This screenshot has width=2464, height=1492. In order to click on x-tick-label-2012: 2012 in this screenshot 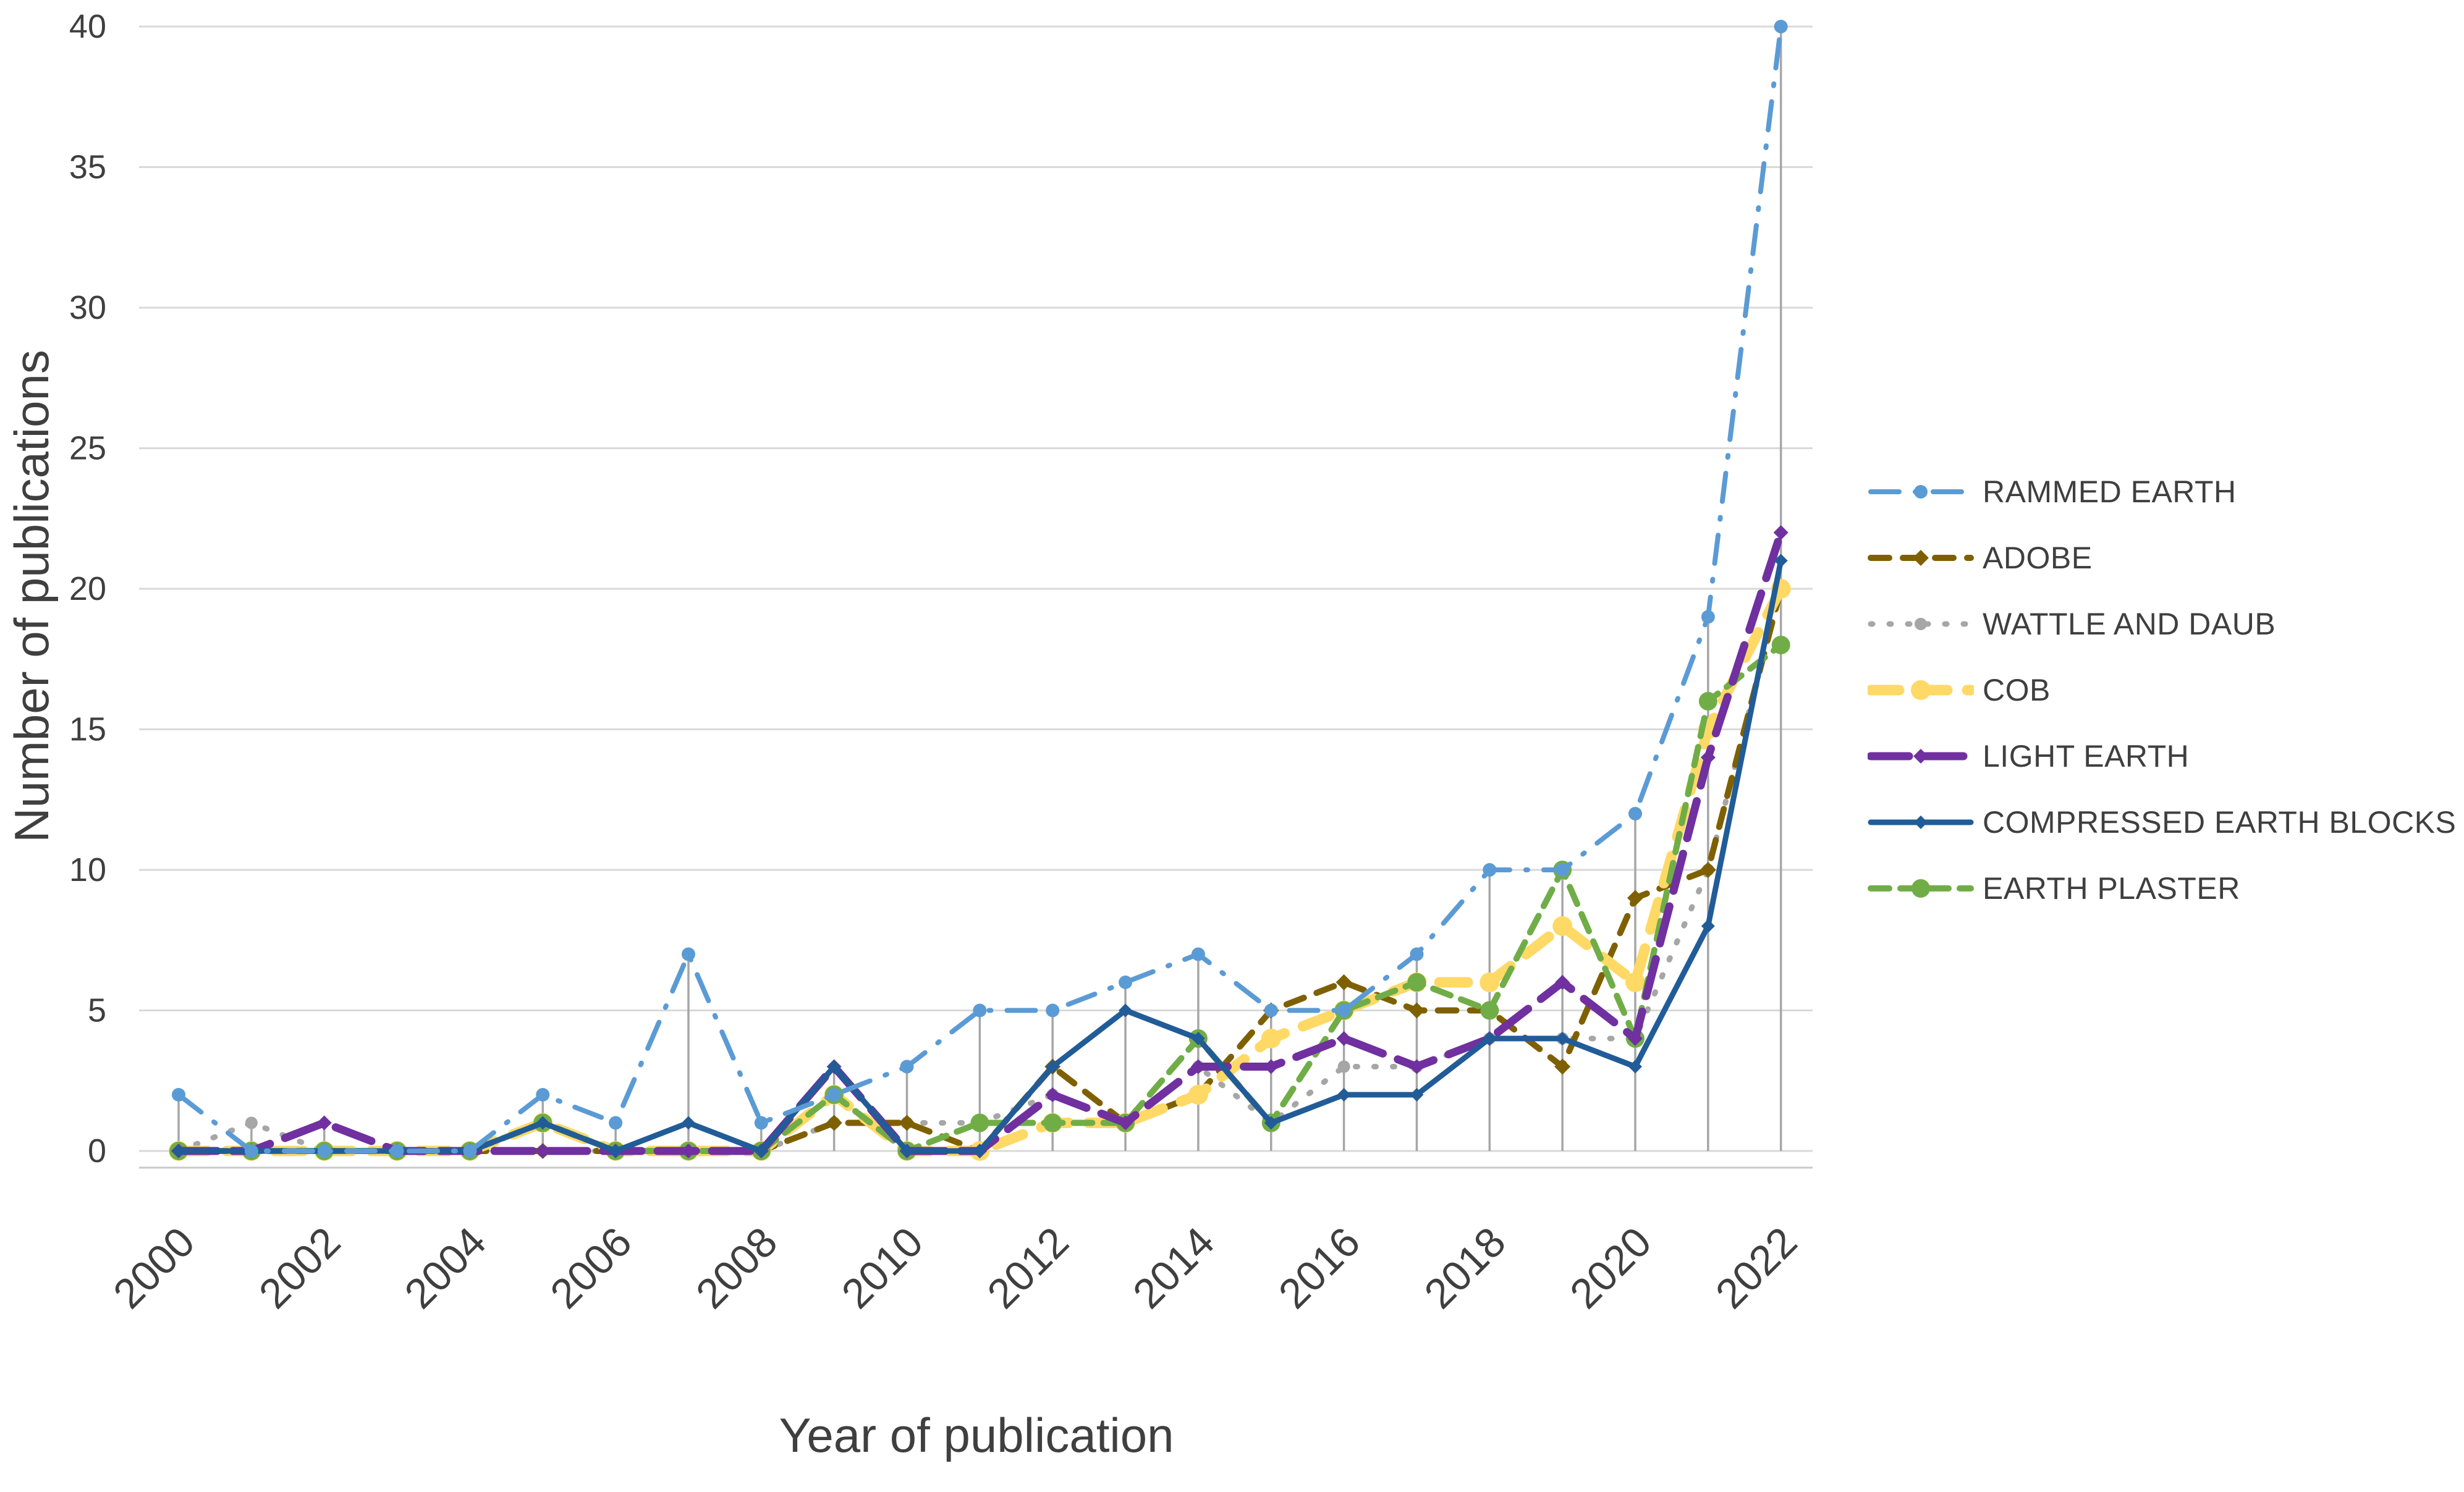, I will do `click(1028, 1268)`.